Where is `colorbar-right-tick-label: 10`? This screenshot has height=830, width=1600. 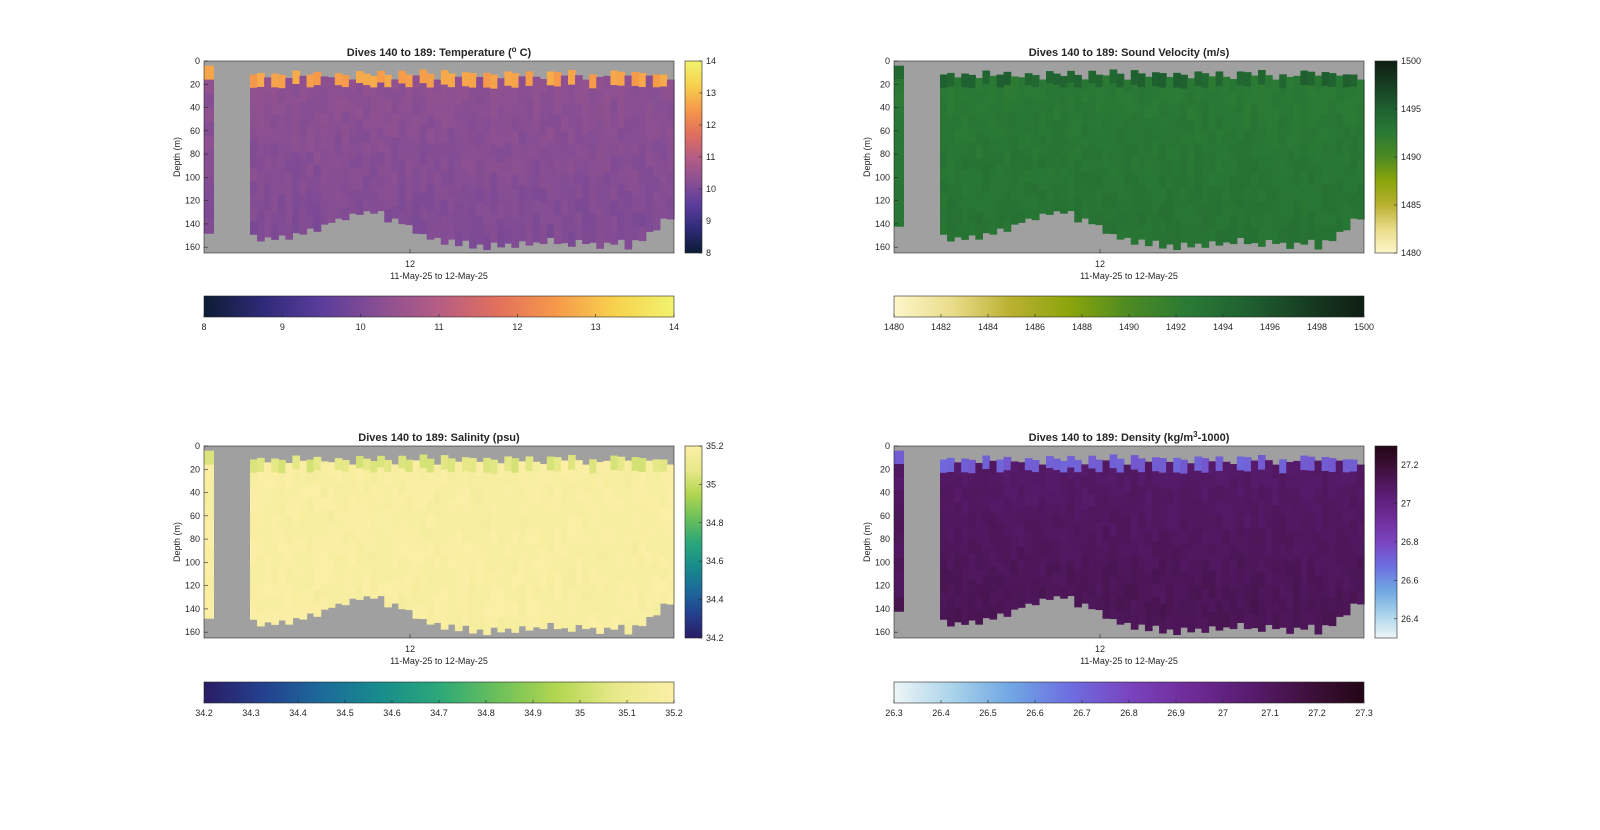 colorbar-right-tick-label: 10 is located at coordinates (711, 189).